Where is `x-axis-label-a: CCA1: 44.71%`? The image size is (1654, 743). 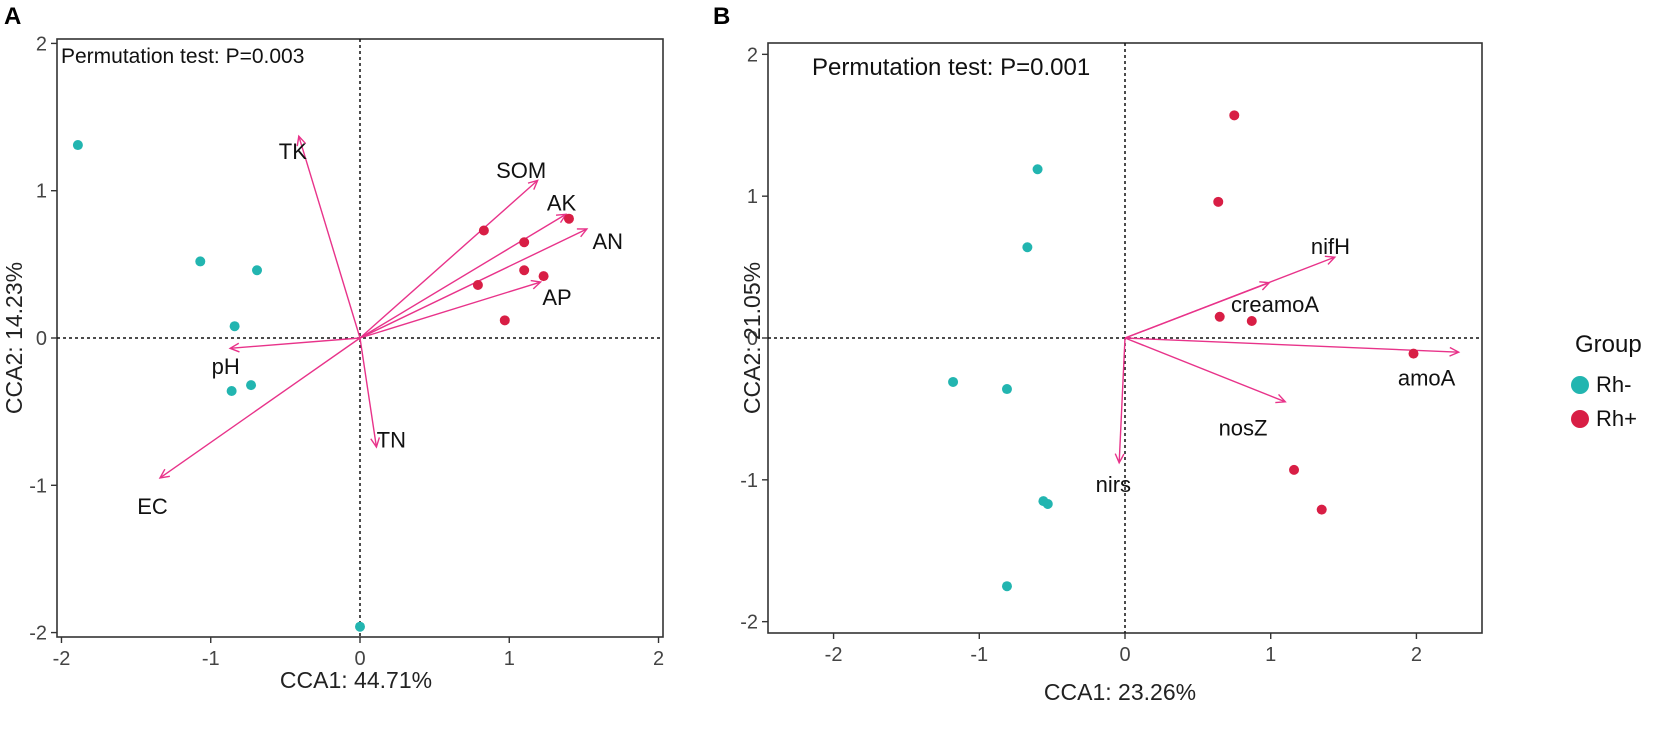
x-axis-label-a: CCA1: 44.71% is located at coordinates (356, 680).